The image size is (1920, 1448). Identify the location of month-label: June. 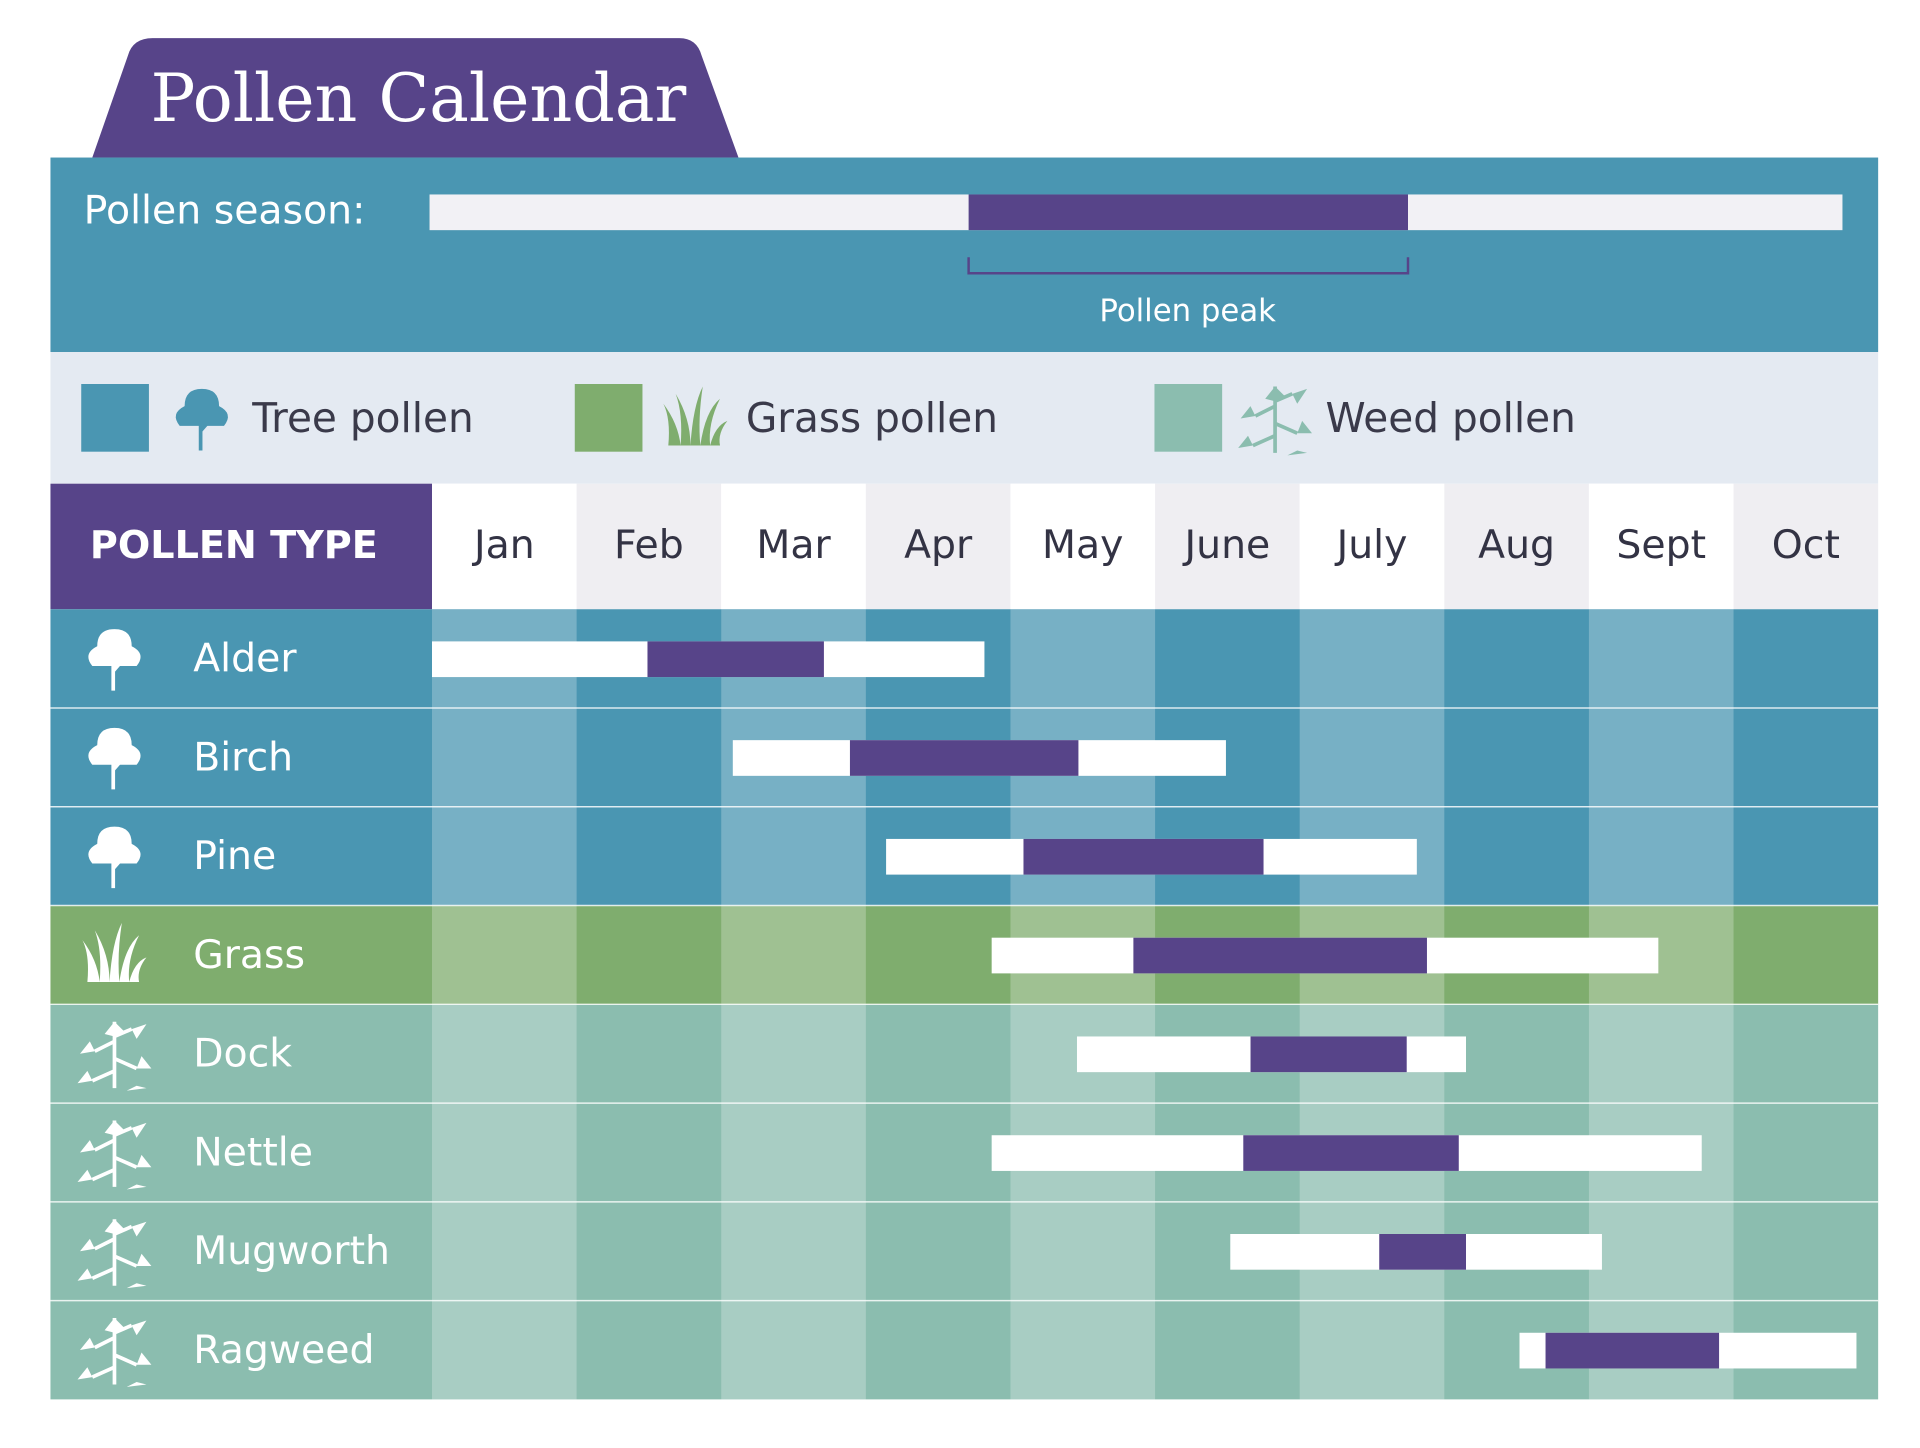
(1226, 545).